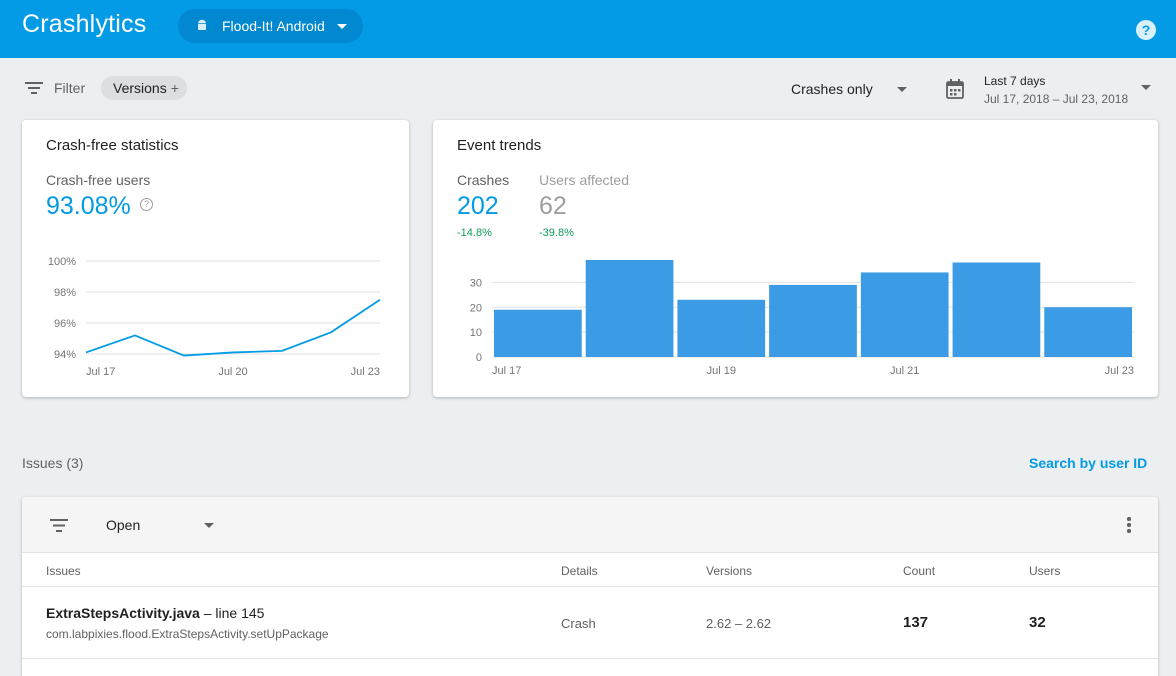 The width and height of the screenshot is (1176, 676). What do you see at coordinates (273, 26) in the screenshot?
I see `app-name: Flood-It! Android` at bounding box center [273, 26].